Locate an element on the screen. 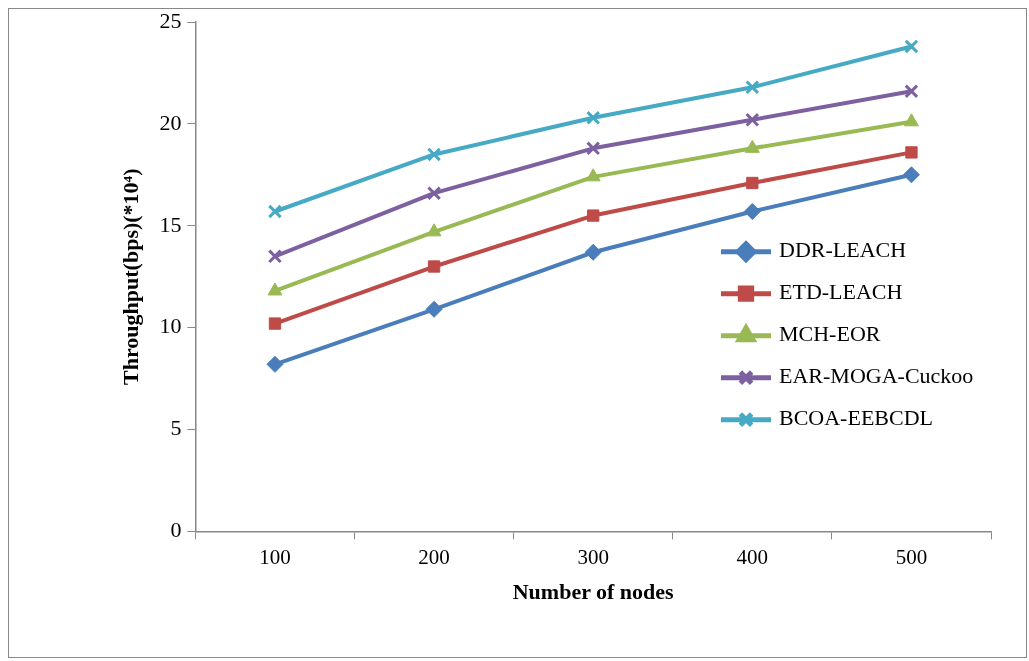  x-tick-label: 100 is located at coordinates (275, 556).